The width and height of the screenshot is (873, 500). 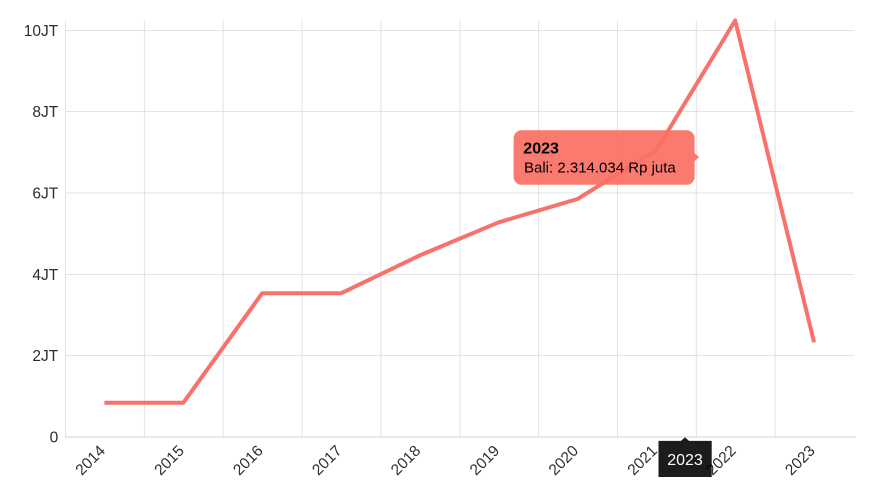 What do you see at coordinates (45, 112) in the screenshot?
I see `svg-text: 8JT` at bounding box center [45, 112].